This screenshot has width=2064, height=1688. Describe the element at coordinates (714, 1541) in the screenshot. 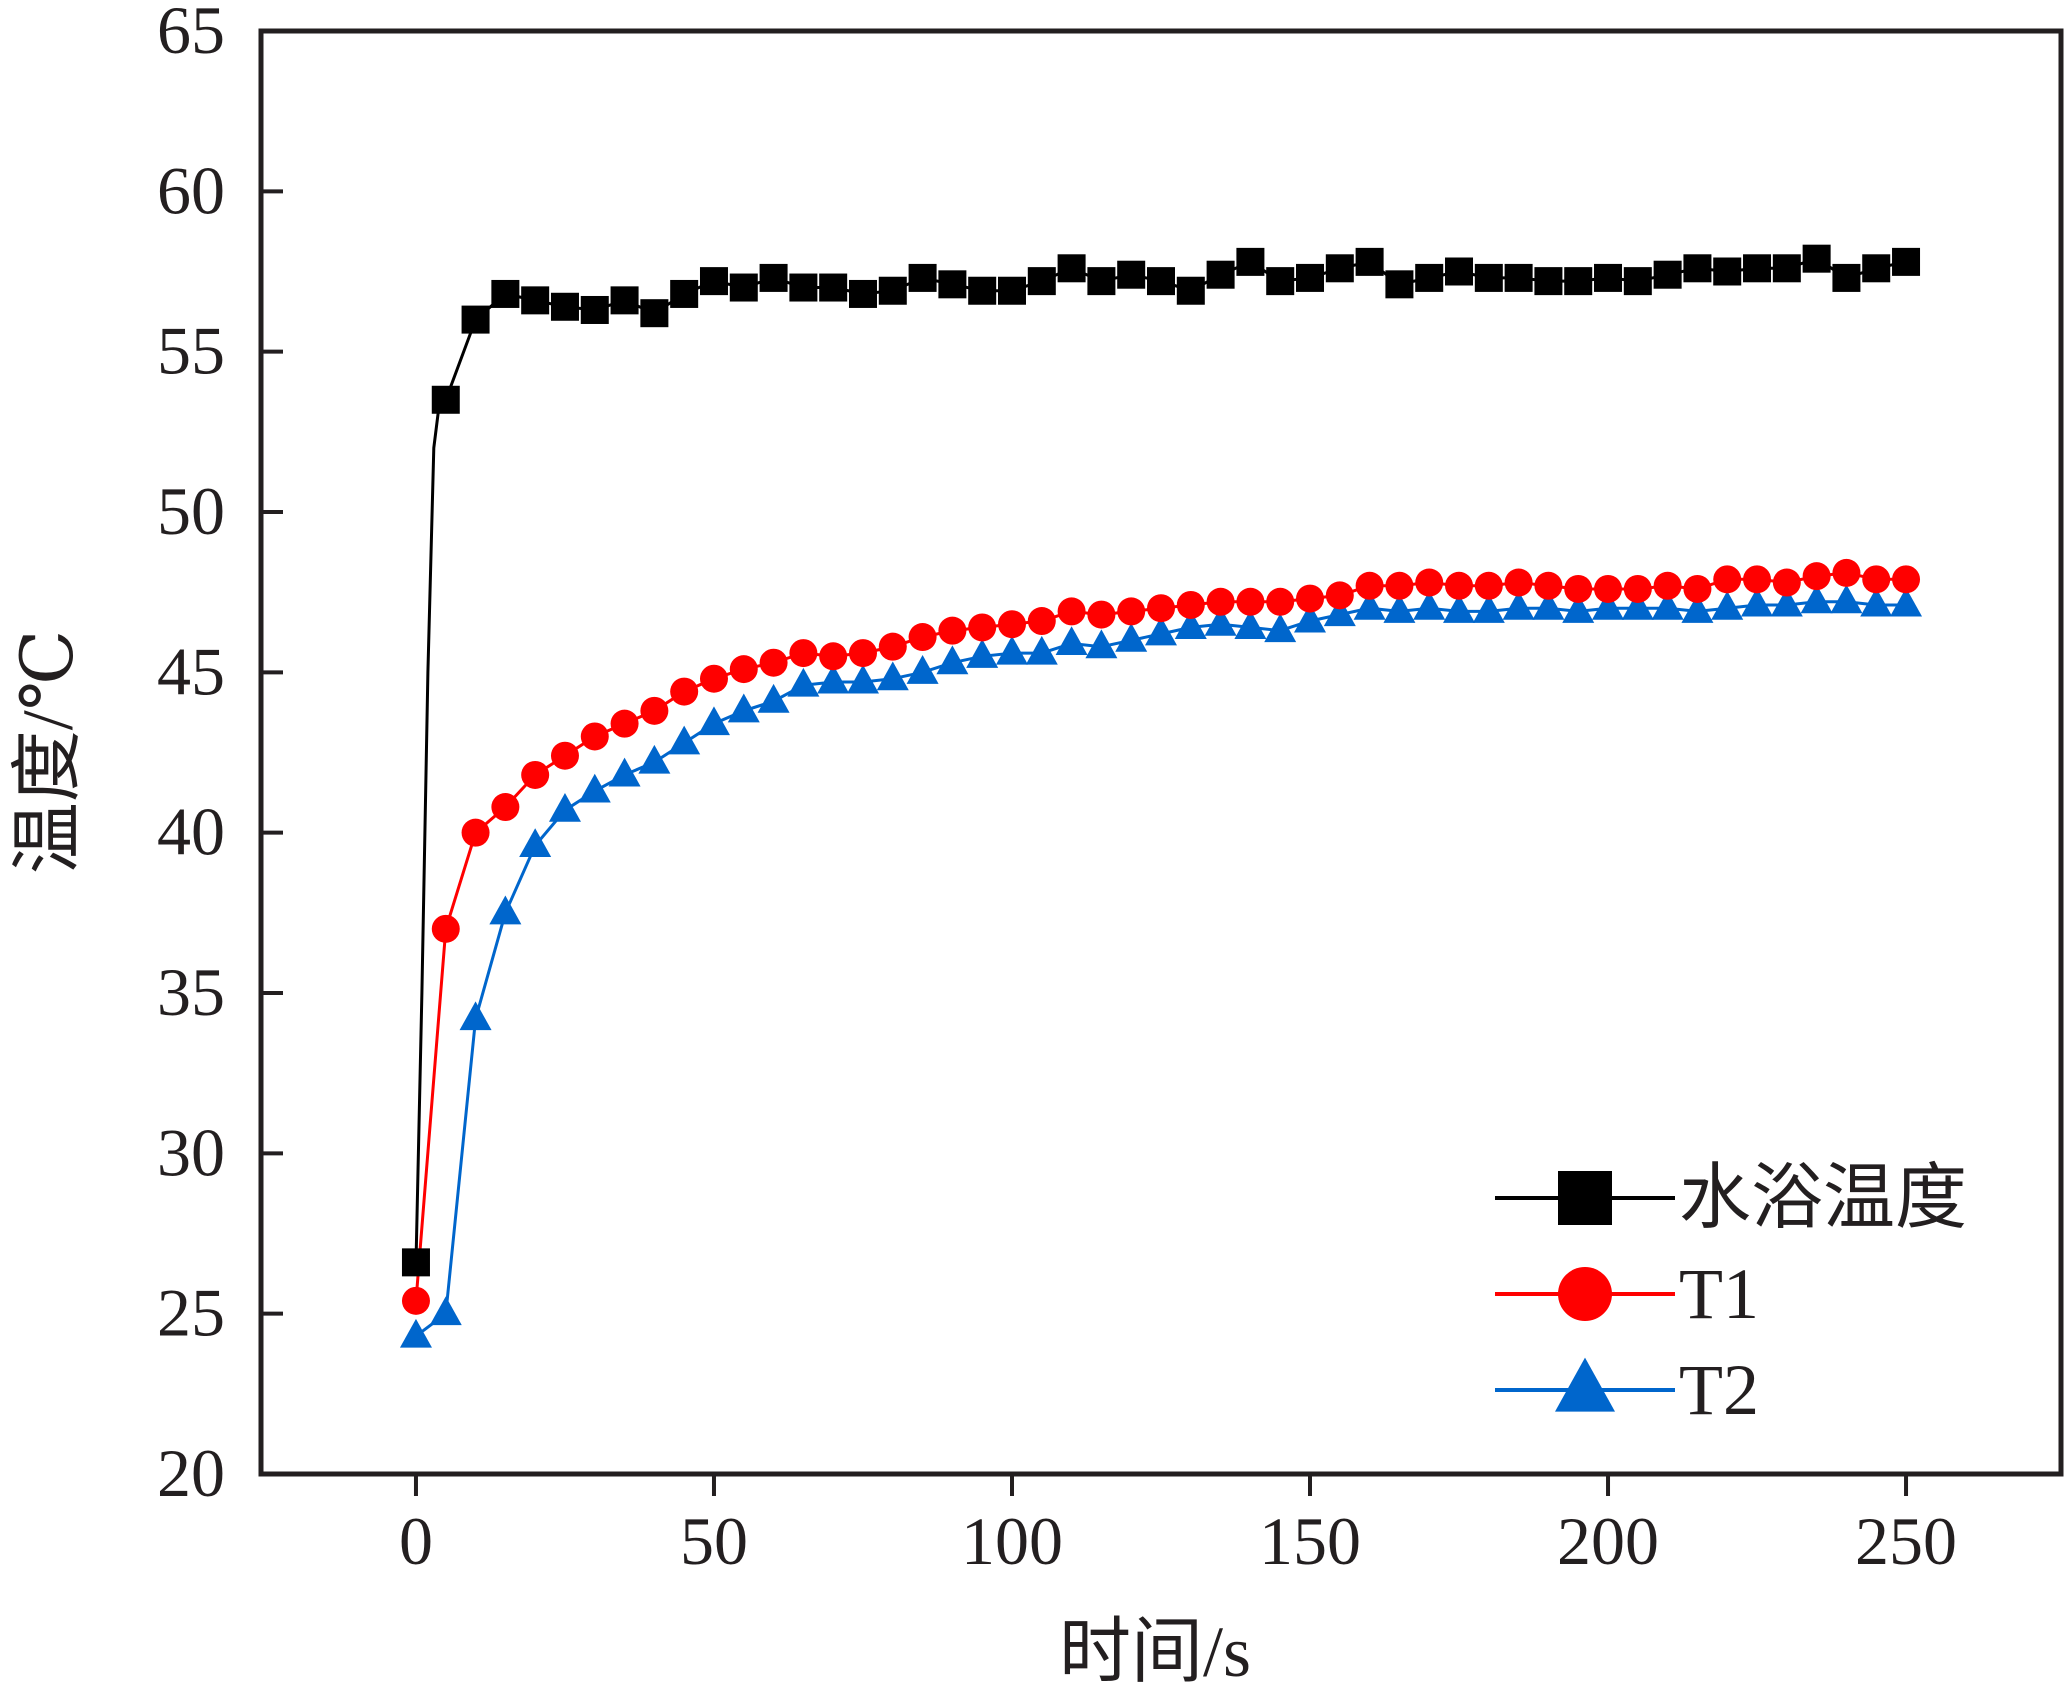

I see `x-tick-label: 50` at that location.